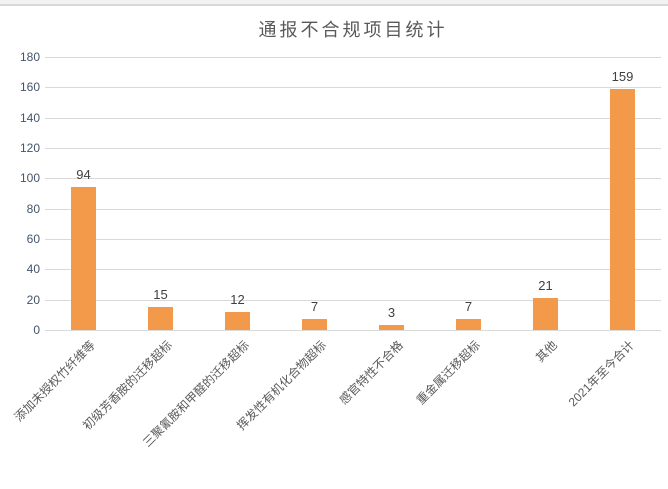  What do you see at coordinates (29, 117) in the screenshot?
I see `y-tick-label: 140` at bounding box center [29, 117].